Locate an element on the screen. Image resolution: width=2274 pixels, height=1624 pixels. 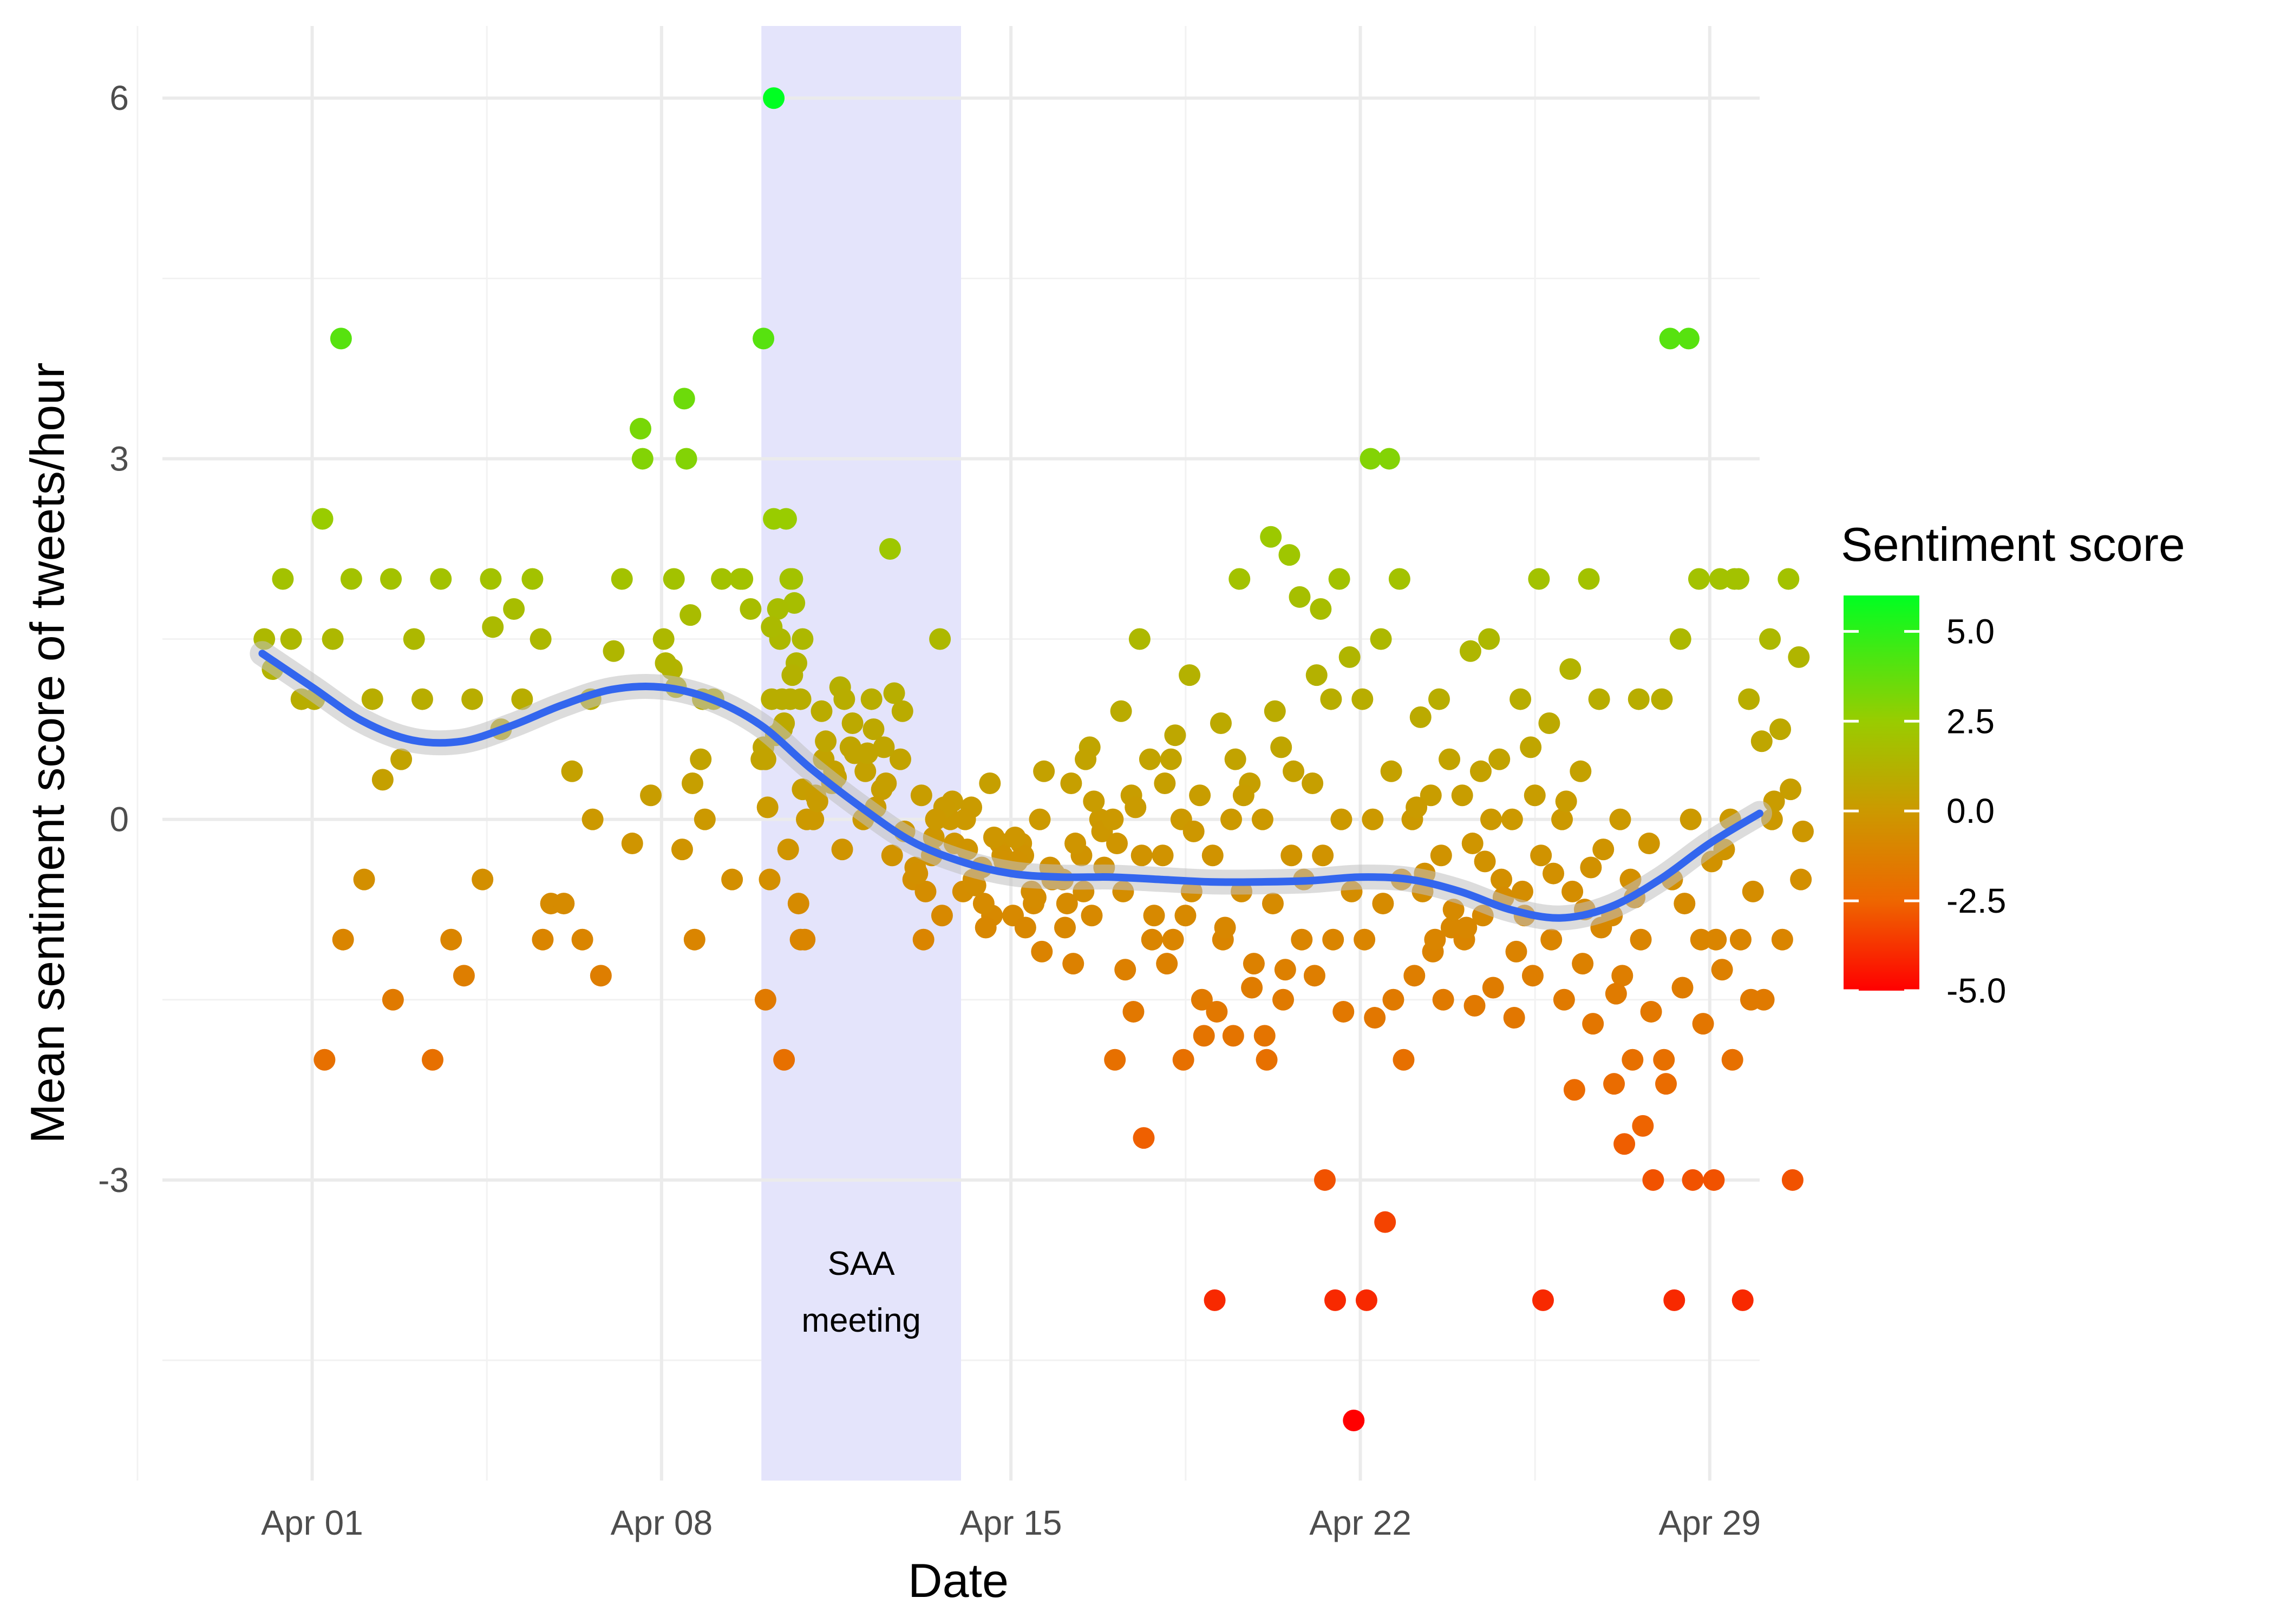
y-tick-labels: 6 3 0 -3 is located at coordinates (114, 639).